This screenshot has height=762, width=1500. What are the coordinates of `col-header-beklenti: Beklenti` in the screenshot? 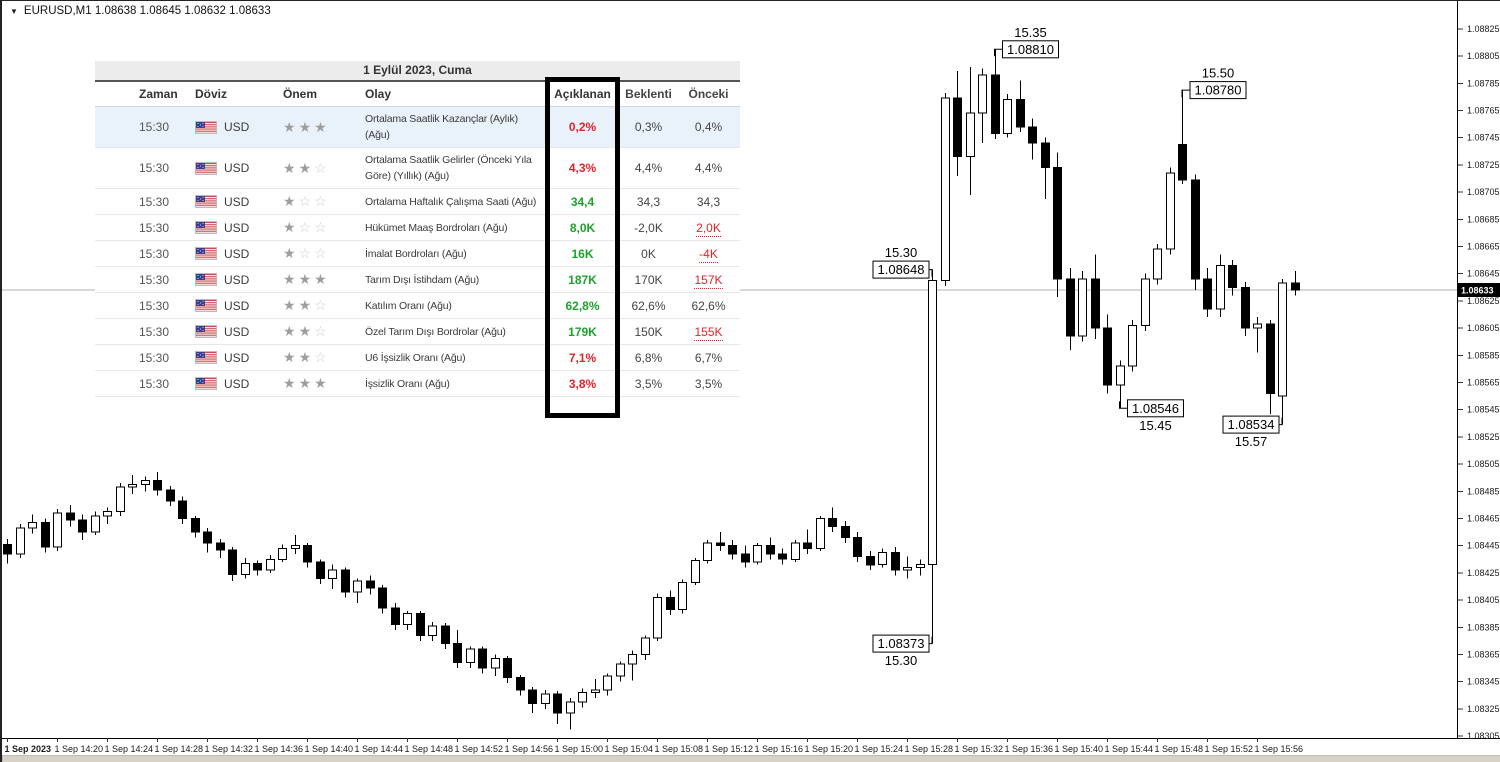 It's located at (648, 94).